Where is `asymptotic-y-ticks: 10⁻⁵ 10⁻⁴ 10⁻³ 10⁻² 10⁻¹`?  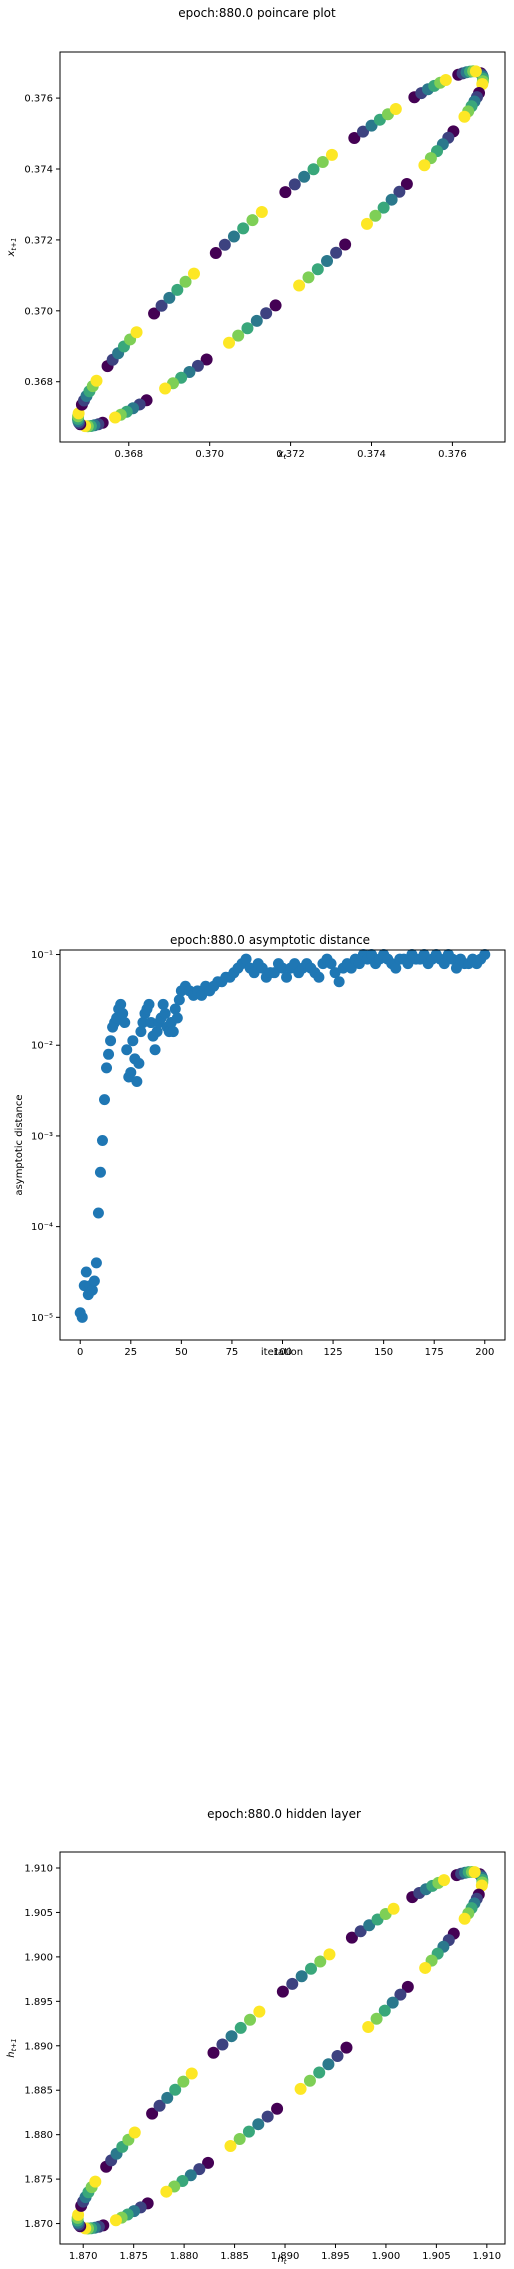 asymptotic-y-ticks: 10⁻⁵ 10⁻⁴ 10⁻³ 10⁻² 10⁻¹ is located at coordinates (45, 1137).